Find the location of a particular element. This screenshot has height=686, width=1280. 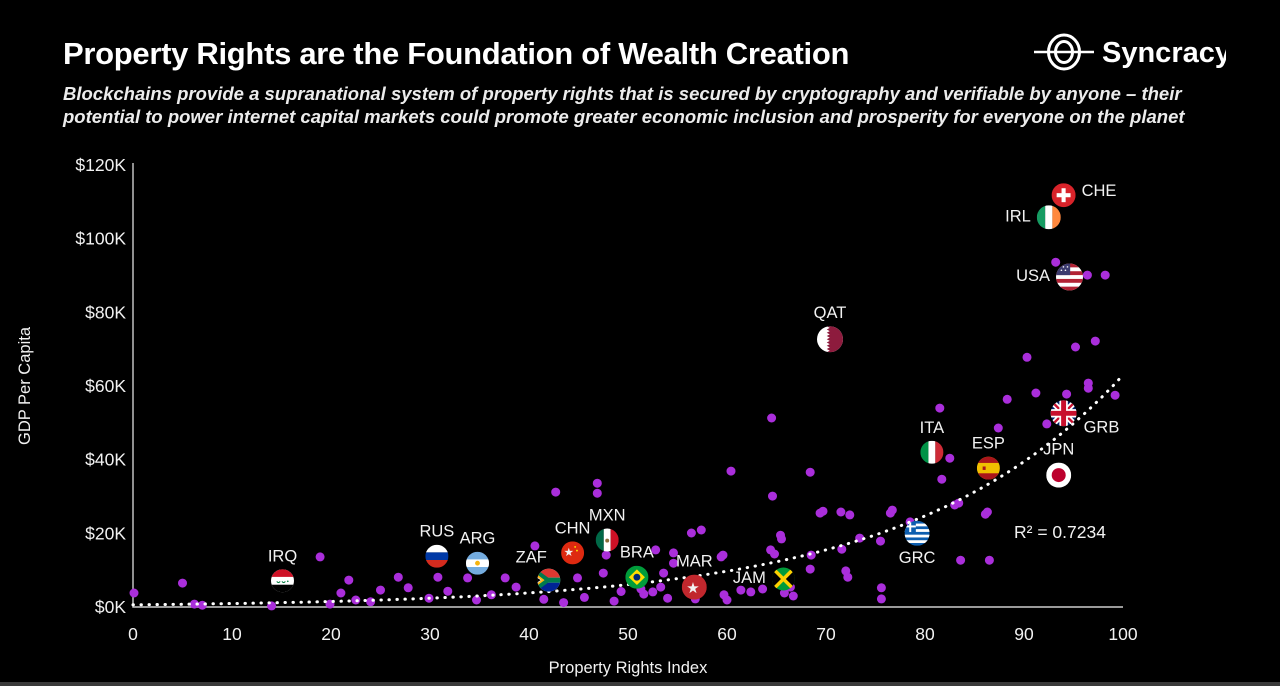

country-label-QAT: QAT is located at coordinates (830, 313).